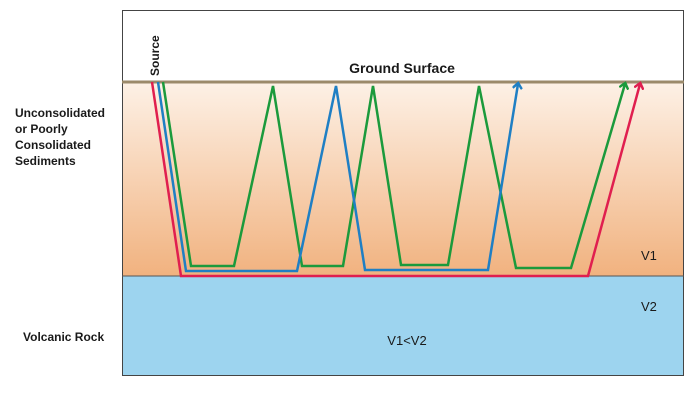  What do you see at coordinates (41, 129) in the screenshot?
I see `label-line: or Poorly` at bounding box center [41, 129].